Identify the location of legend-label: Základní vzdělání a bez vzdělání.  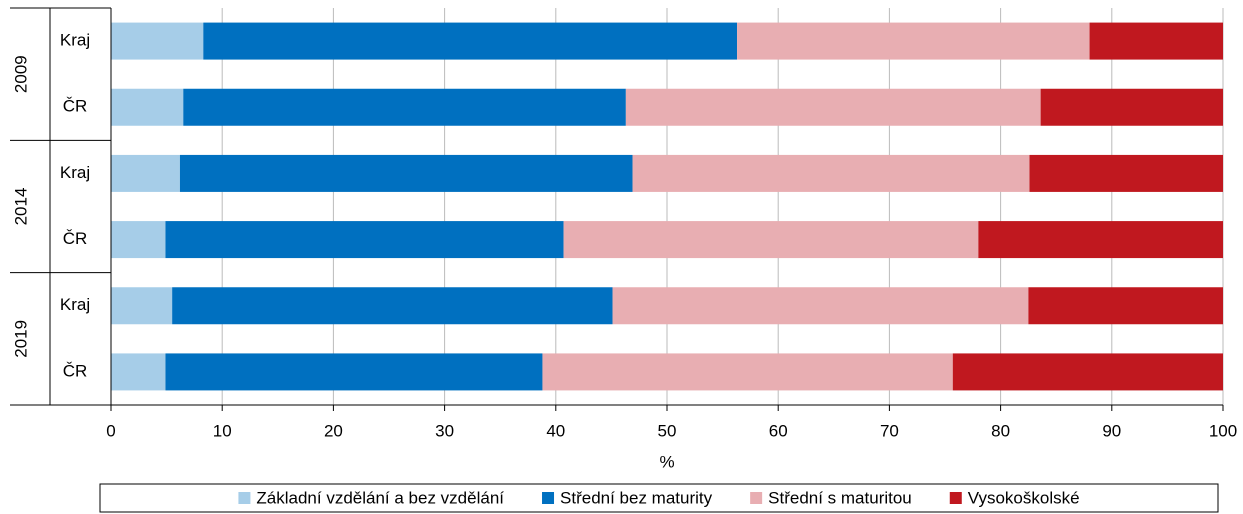
(380, 497).